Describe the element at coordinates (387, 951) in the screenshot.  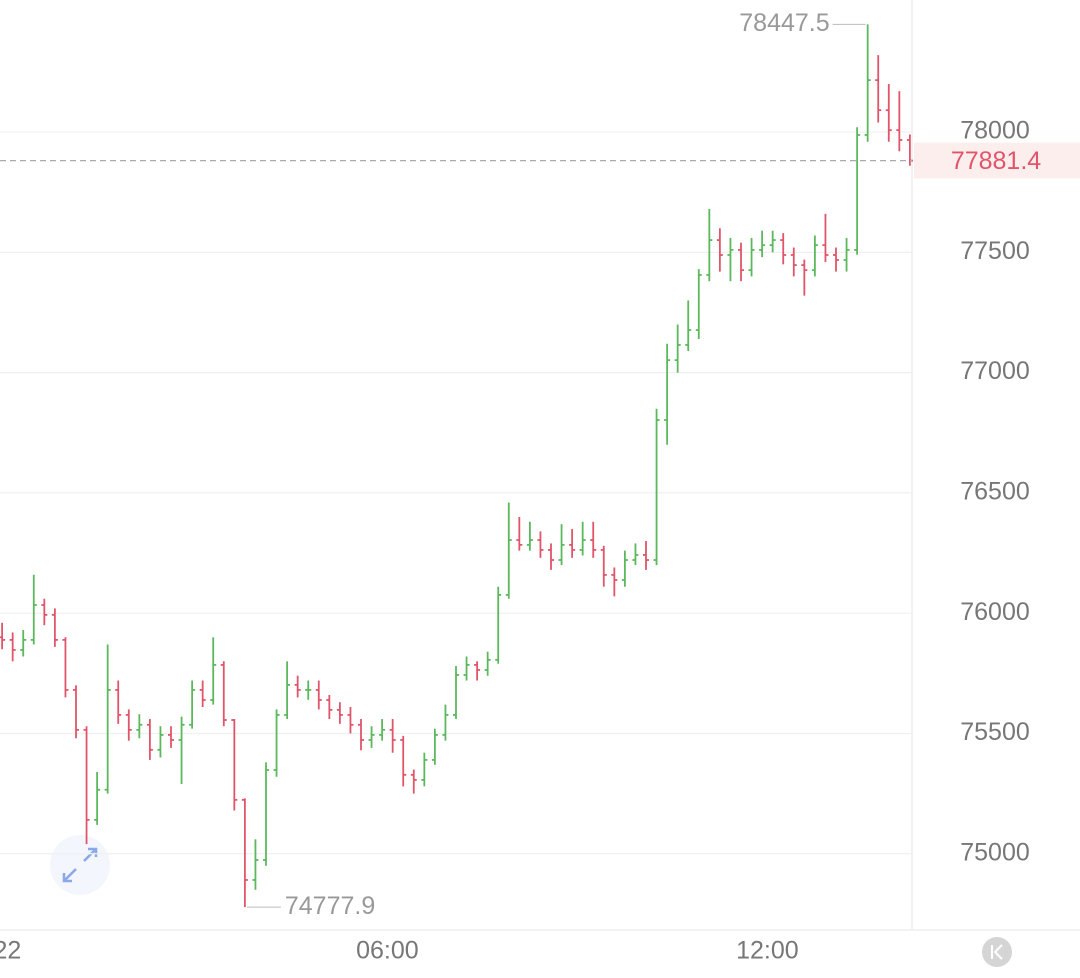
I see `x-tick-label: 06:00` at that location.